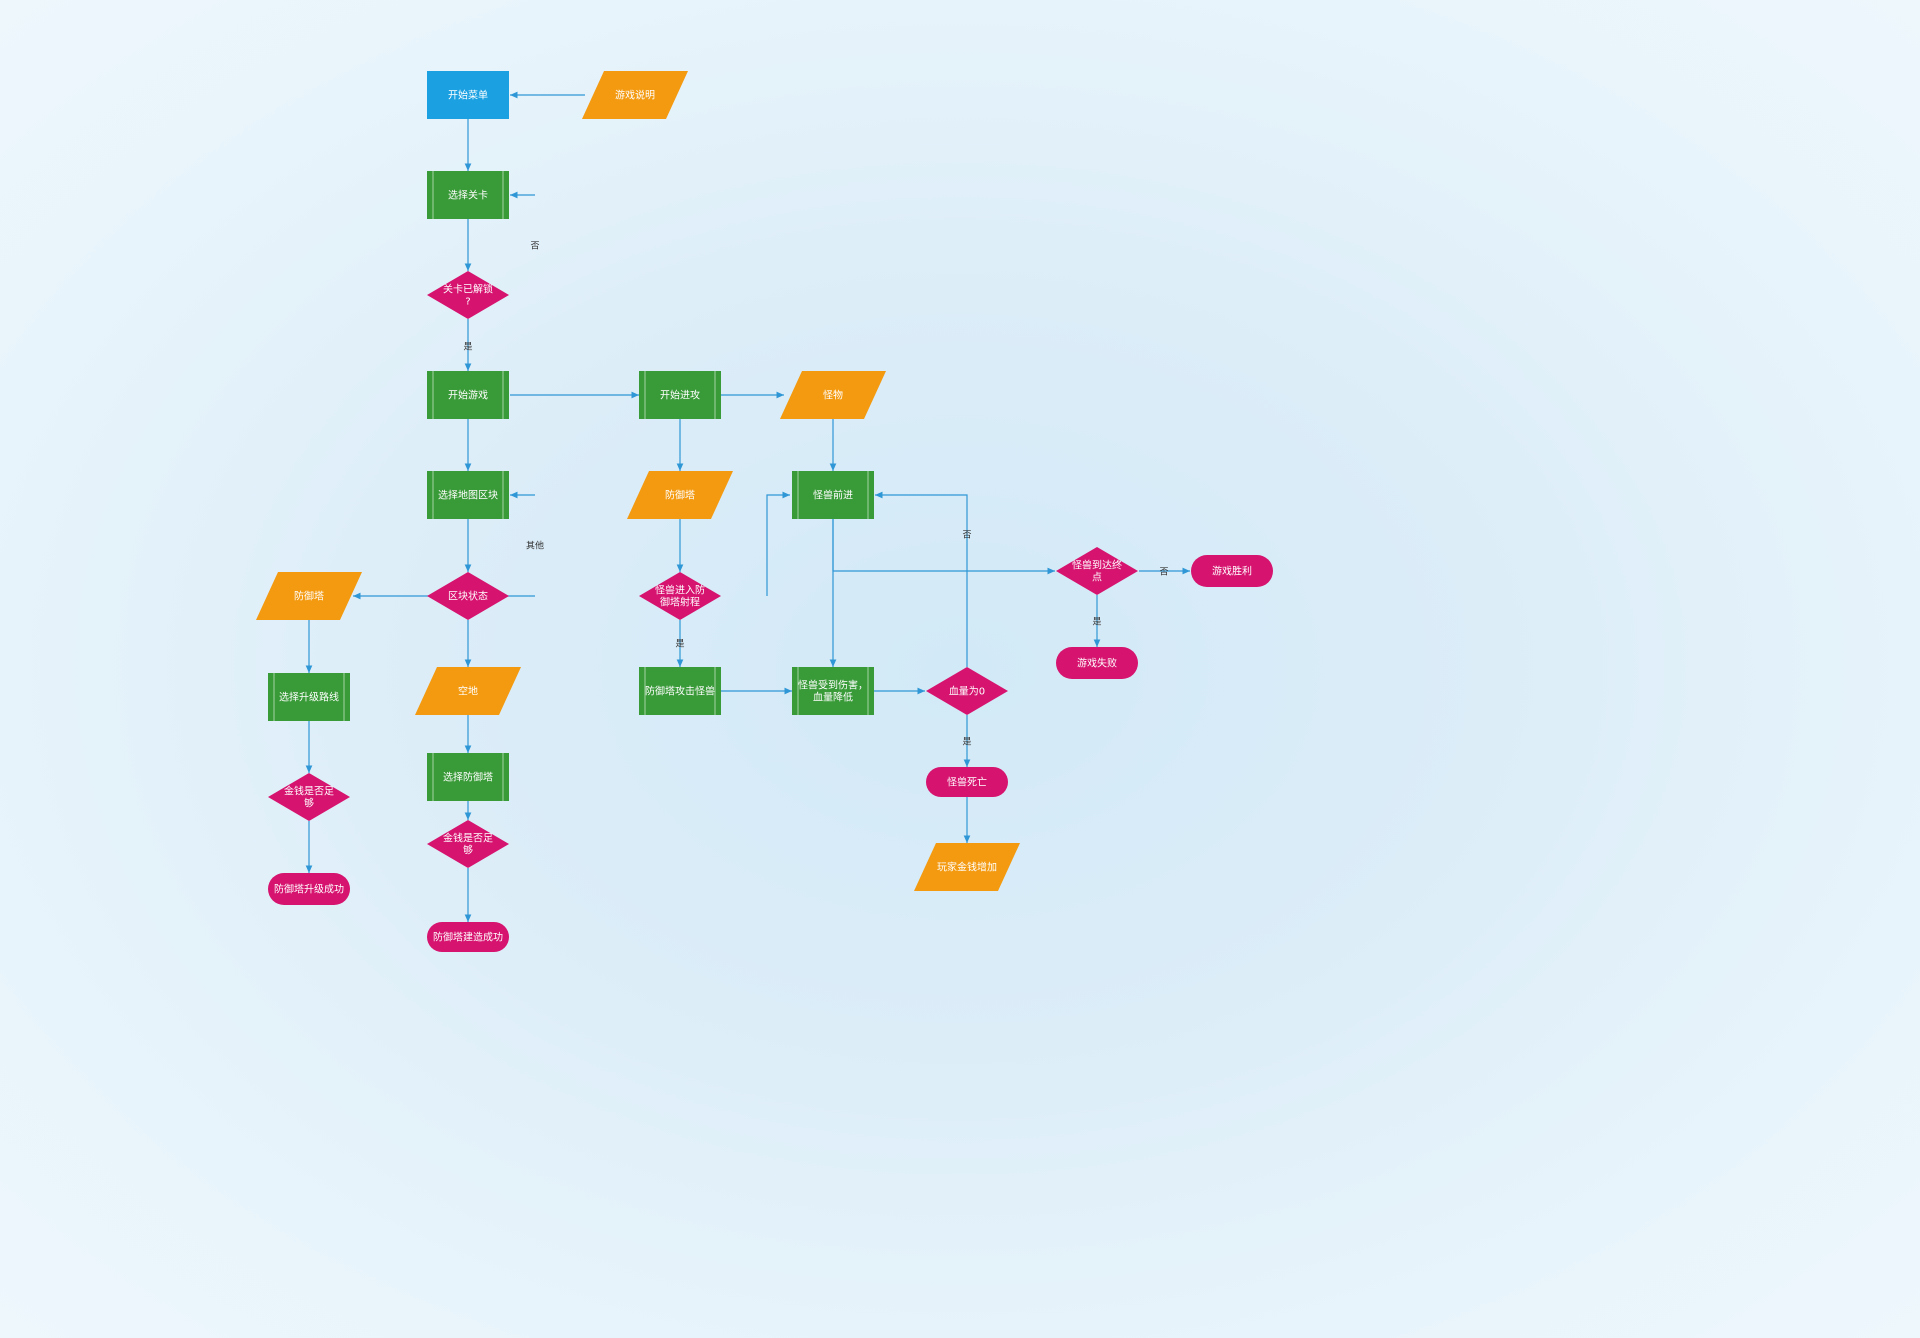  I want to click on node-label: 空地, so click(468, 691).